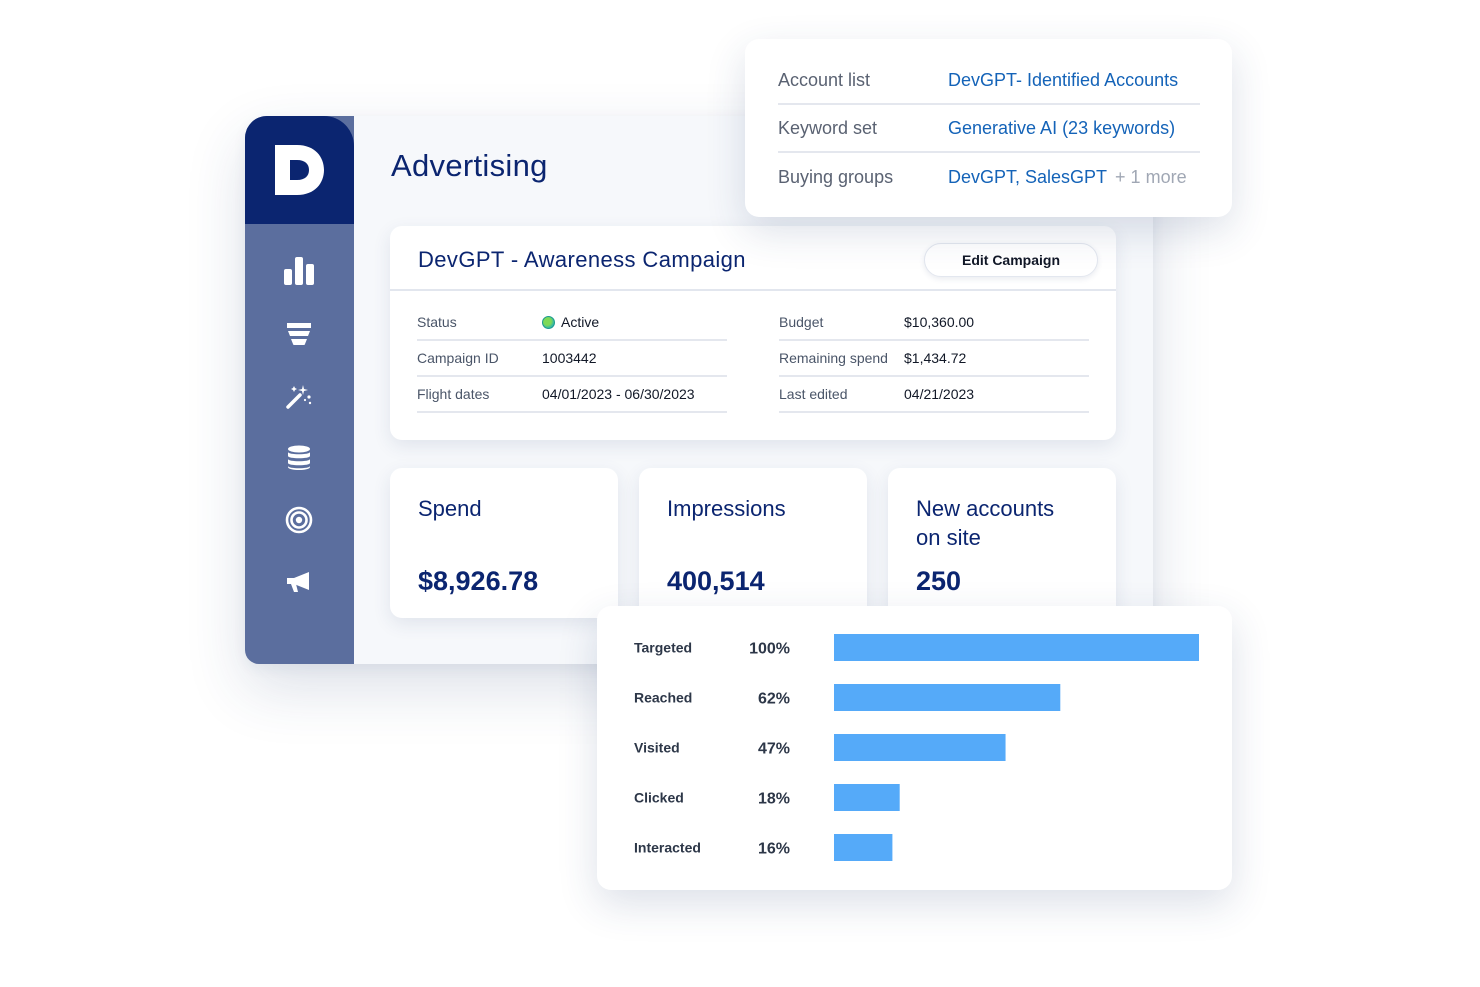 The image size is (1480, 987). I want to click on metric-label-line1: New accounts, so click(985, 508).